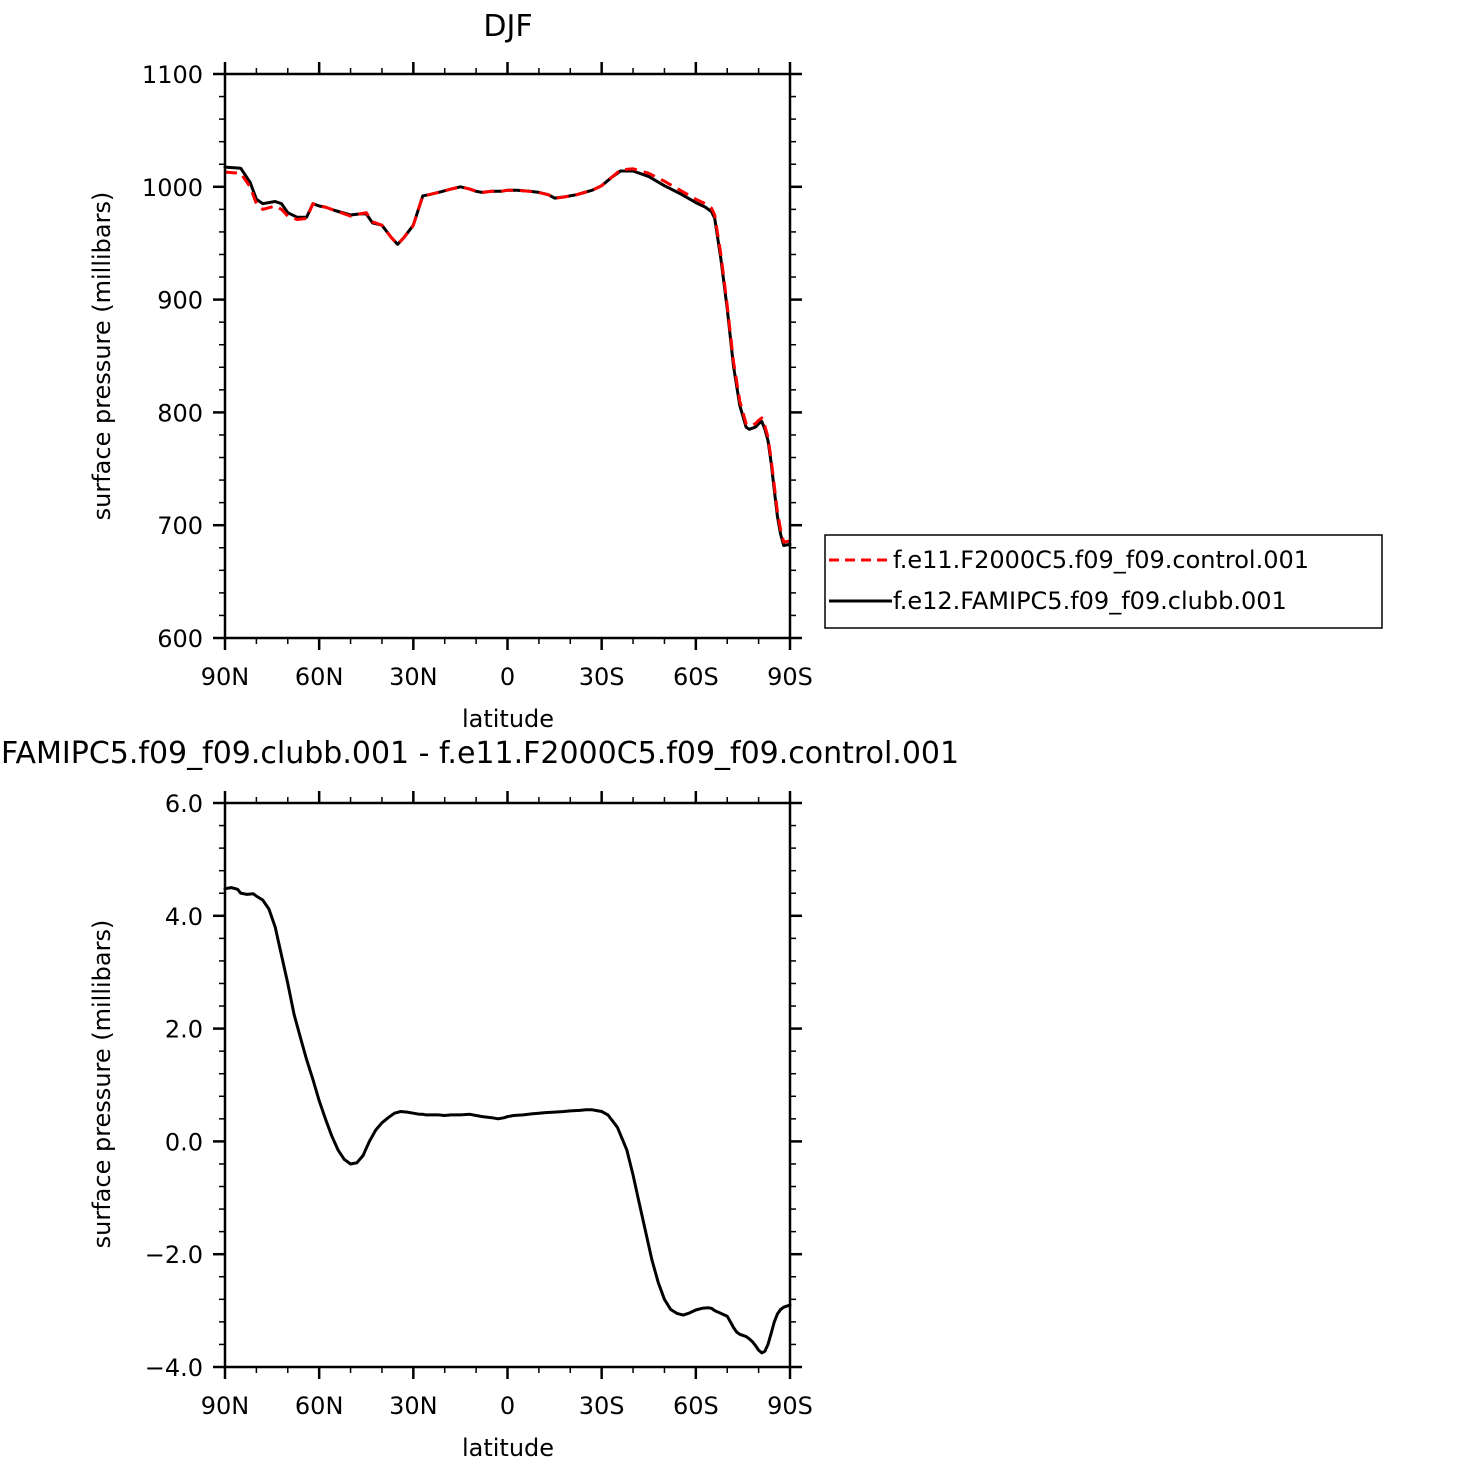 Image resolution: width=1469 pixels, height=1469 pixels. I want to click on y-tick-label: 4.0, so click(184, 917).